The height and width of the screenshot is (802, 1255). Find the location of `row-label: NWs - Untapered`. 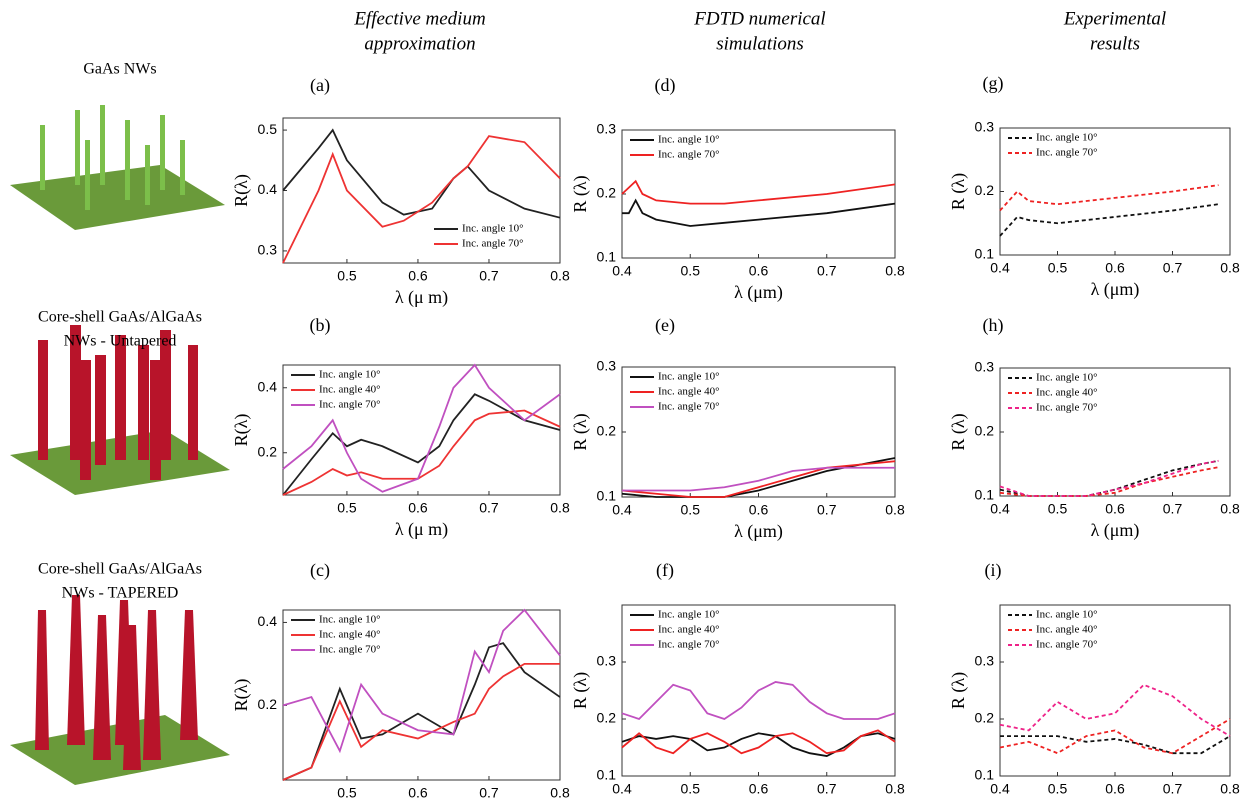

row-label: NWs - Untapered is located at coordinates (120, 341).